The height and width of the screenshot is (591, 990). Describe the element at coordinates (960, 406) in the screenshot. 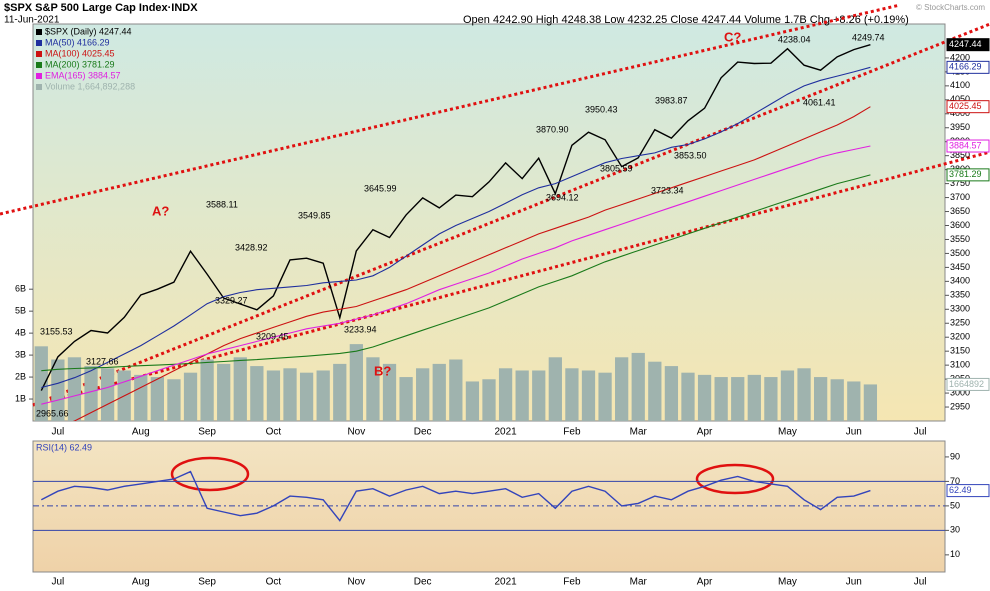

I see `y-tick-label: 2950` at that location.